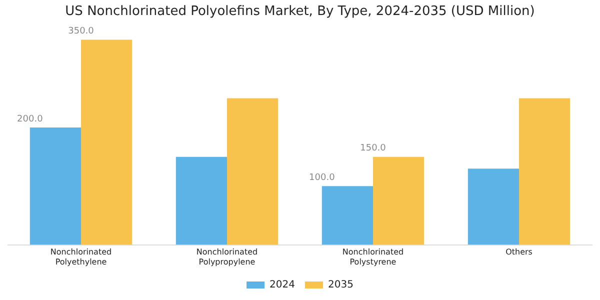  I want to click on x-tick-label: Nonchlorinated Polypropylene, so click(227, 257).